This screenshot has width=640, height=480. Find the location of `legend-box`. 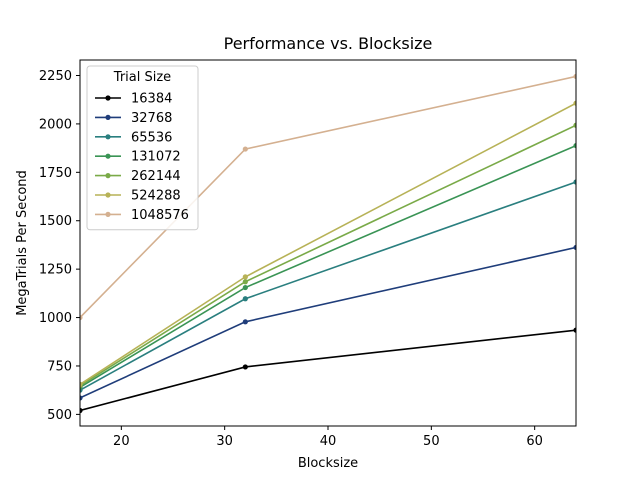

legend-box is located at coordinates (142, 148).